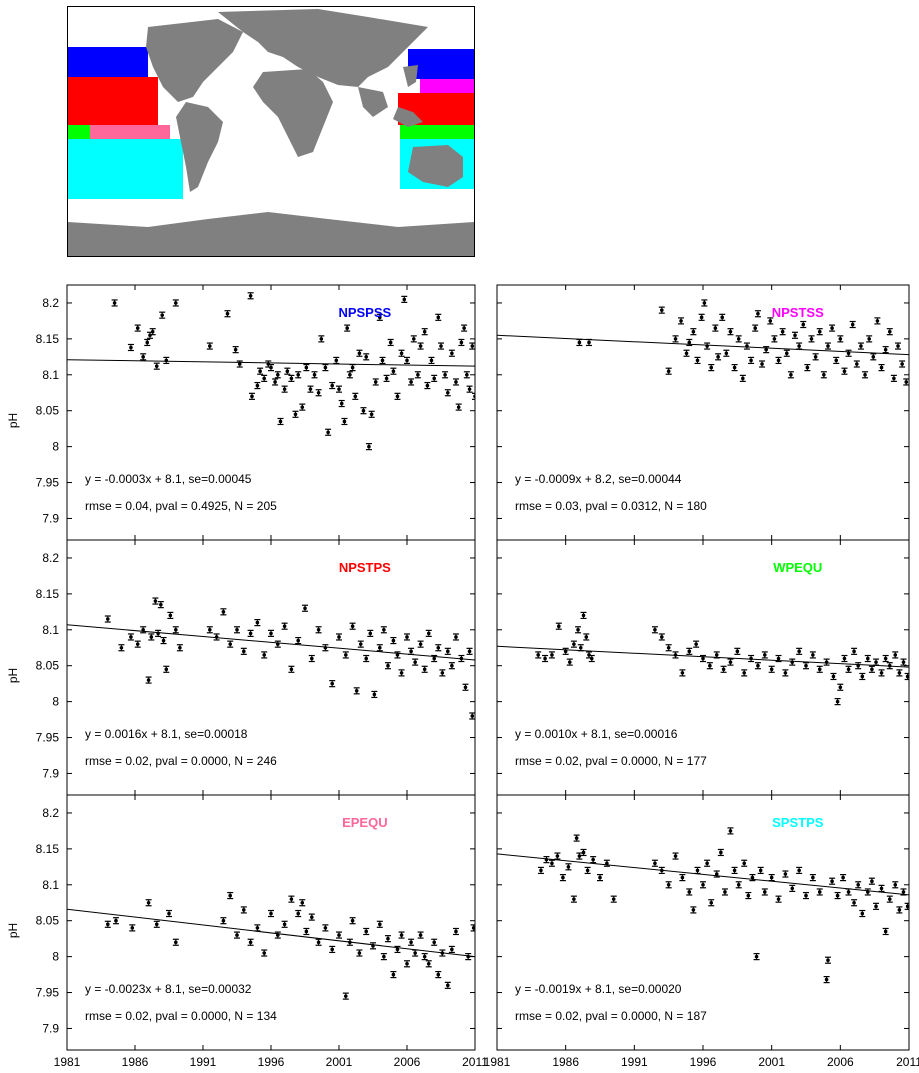 The image size is (919, 1073). I want to click on x-tick-label: 1991, so click(634, 1062).